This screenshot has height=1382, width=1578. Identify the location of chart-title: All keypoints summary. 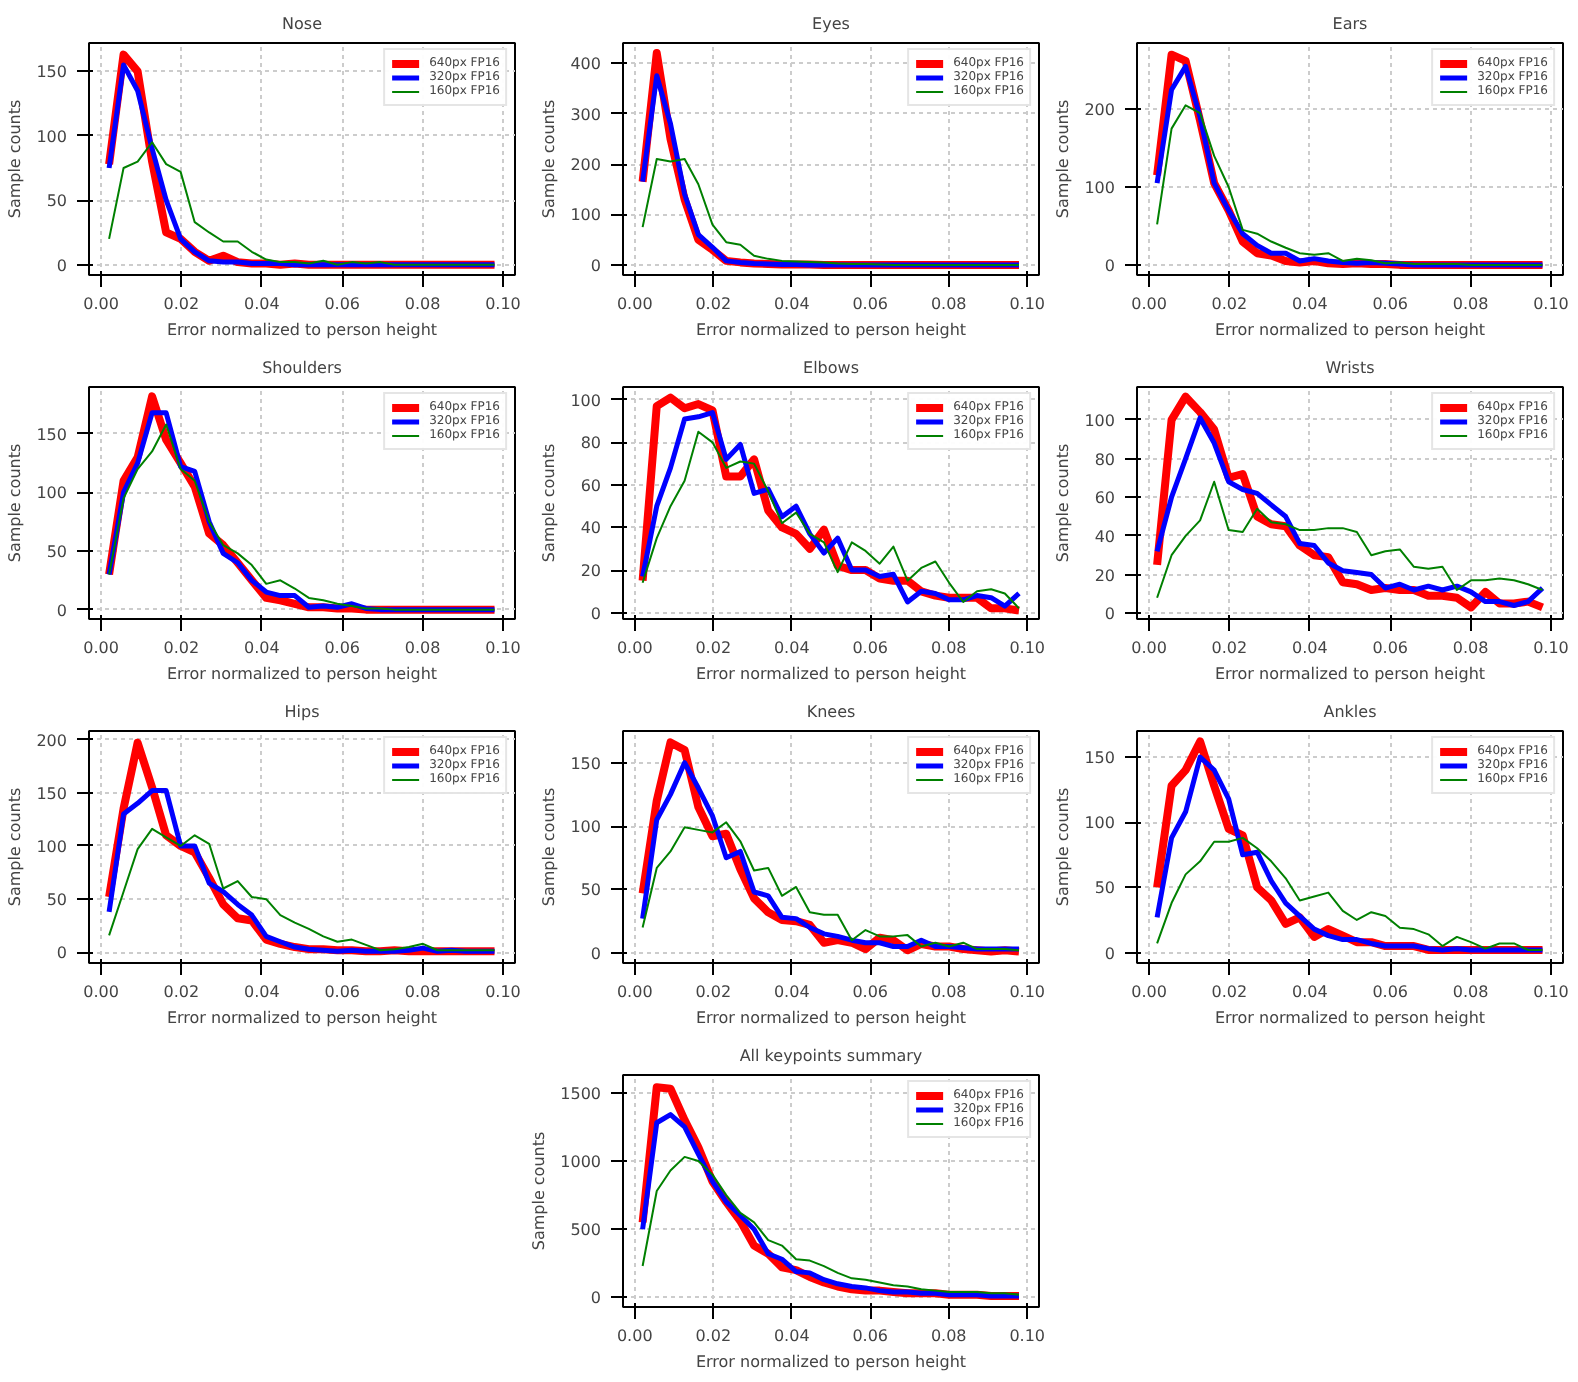
(831, 1056).